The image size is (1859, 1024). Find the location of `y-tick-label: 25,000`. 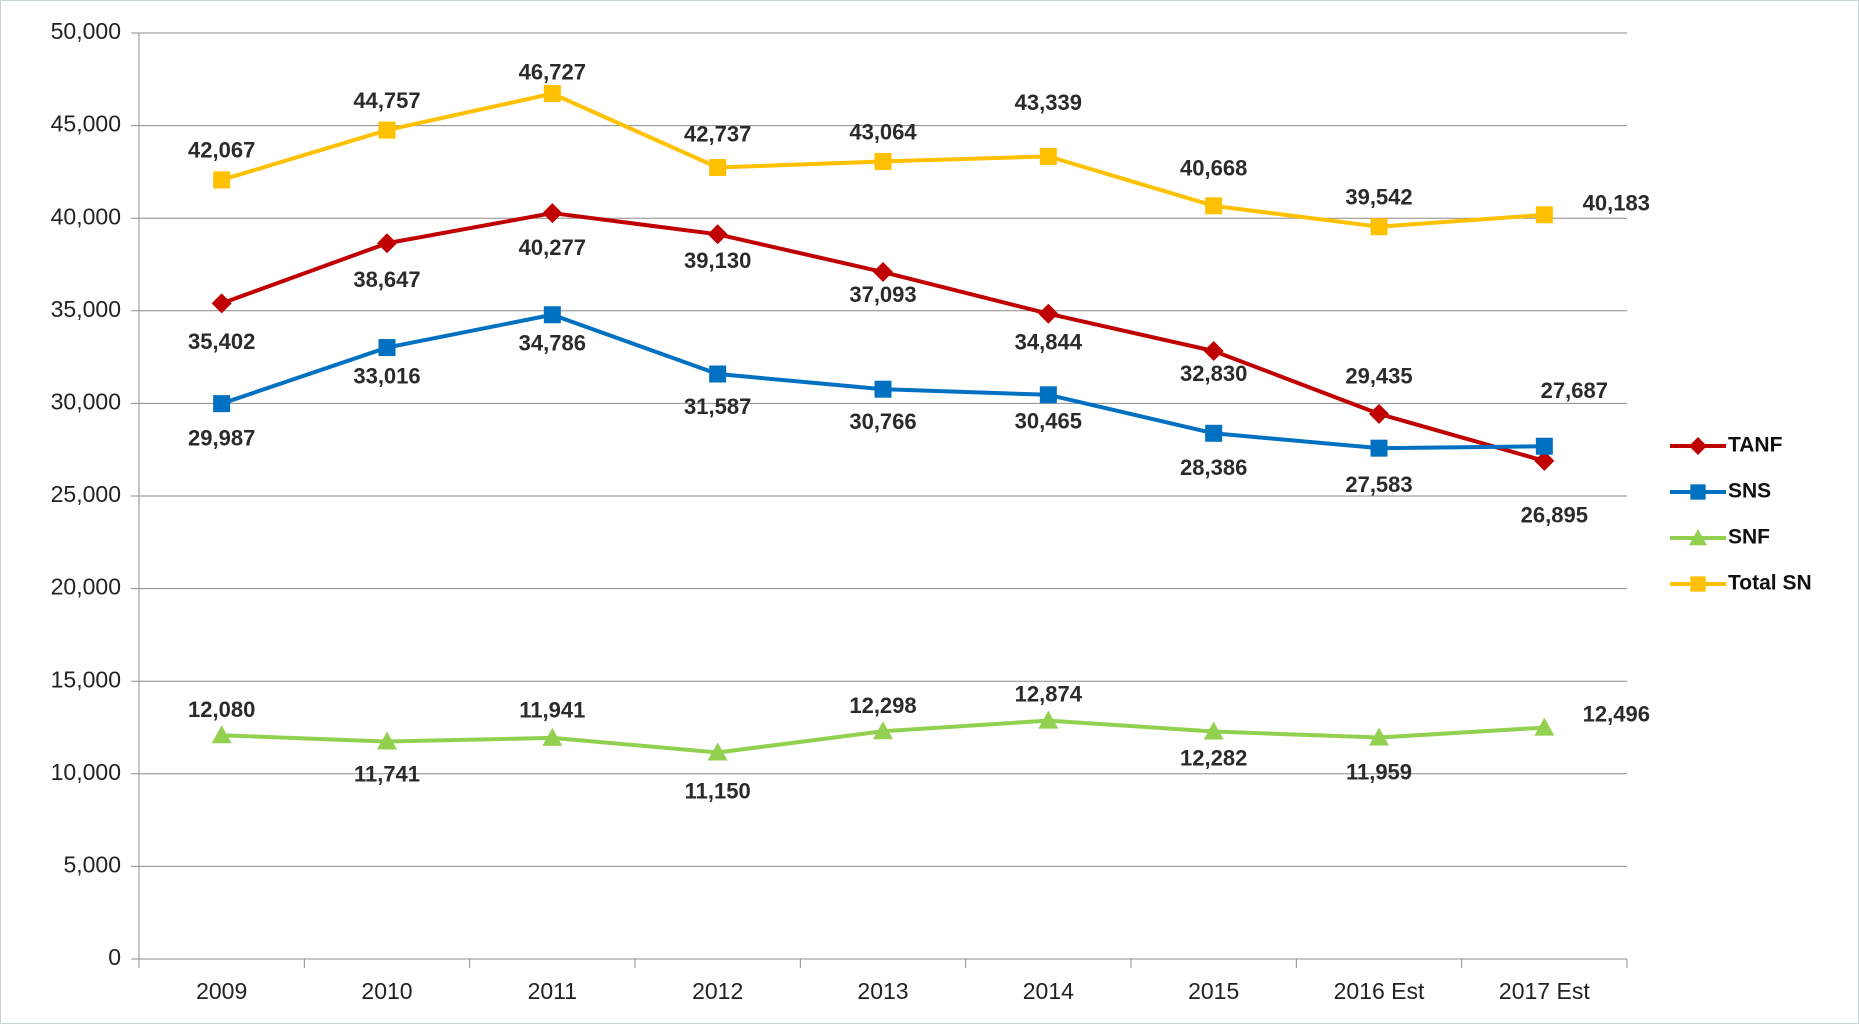

y-tick-label: 25,000 is located at coordinates (86, 494).